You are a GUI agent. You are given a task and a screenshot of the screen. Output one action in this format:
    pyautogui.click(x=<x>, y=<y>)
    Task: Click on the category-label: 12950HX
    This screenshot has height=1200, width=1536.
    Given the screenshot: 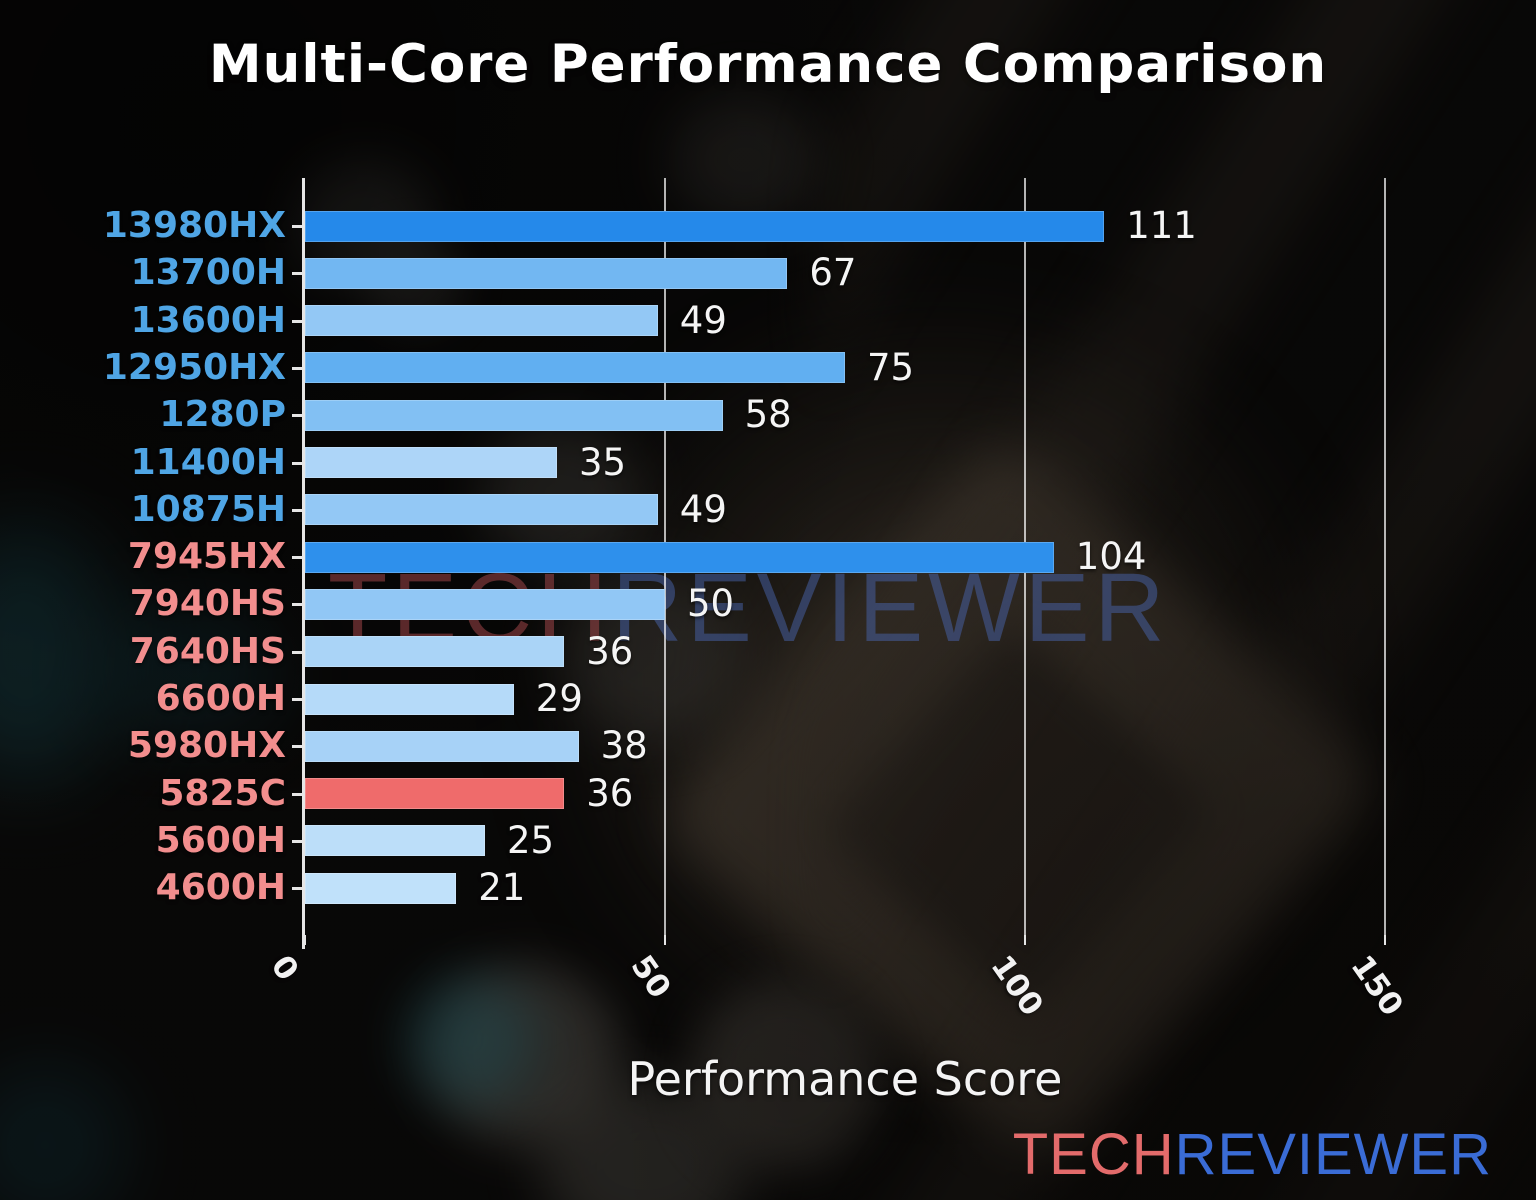 What is the action you would take?
    pyautogui.click(x=194, y=367)
    